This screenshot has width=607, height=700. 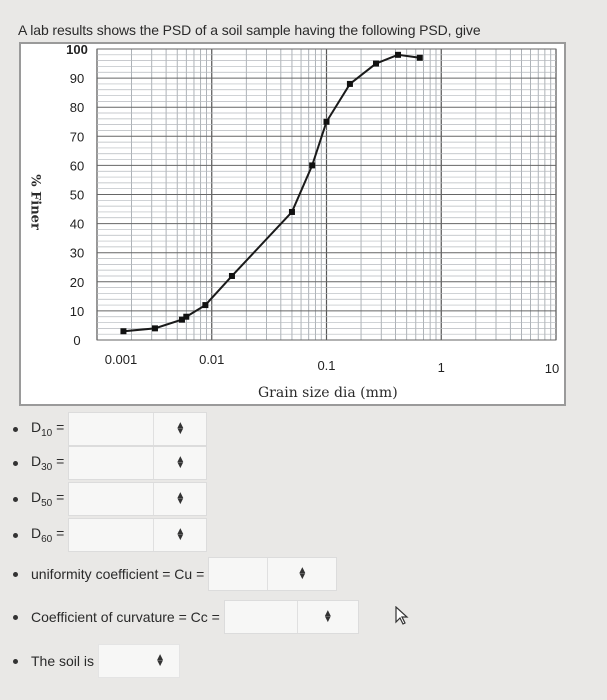 I want to click on d60-input, so click(x=112, y=535).